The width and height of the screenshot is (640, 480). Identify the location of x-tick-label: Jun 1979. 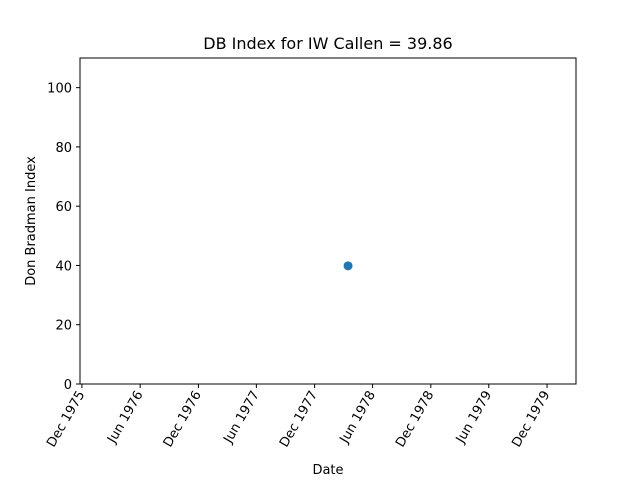
(474, 418).